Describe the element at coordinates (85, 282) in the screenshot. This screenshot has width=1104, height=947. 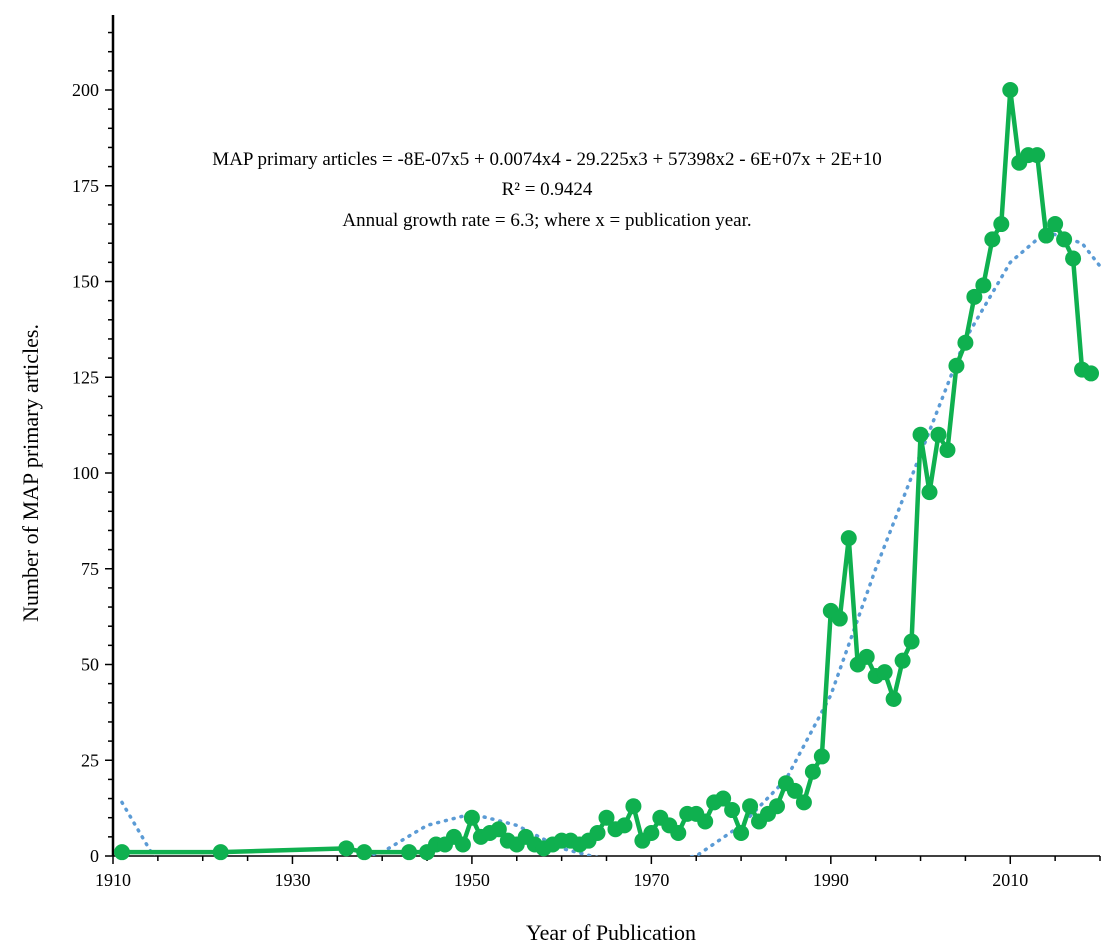
I see `y-tick-label: 150` at that location.